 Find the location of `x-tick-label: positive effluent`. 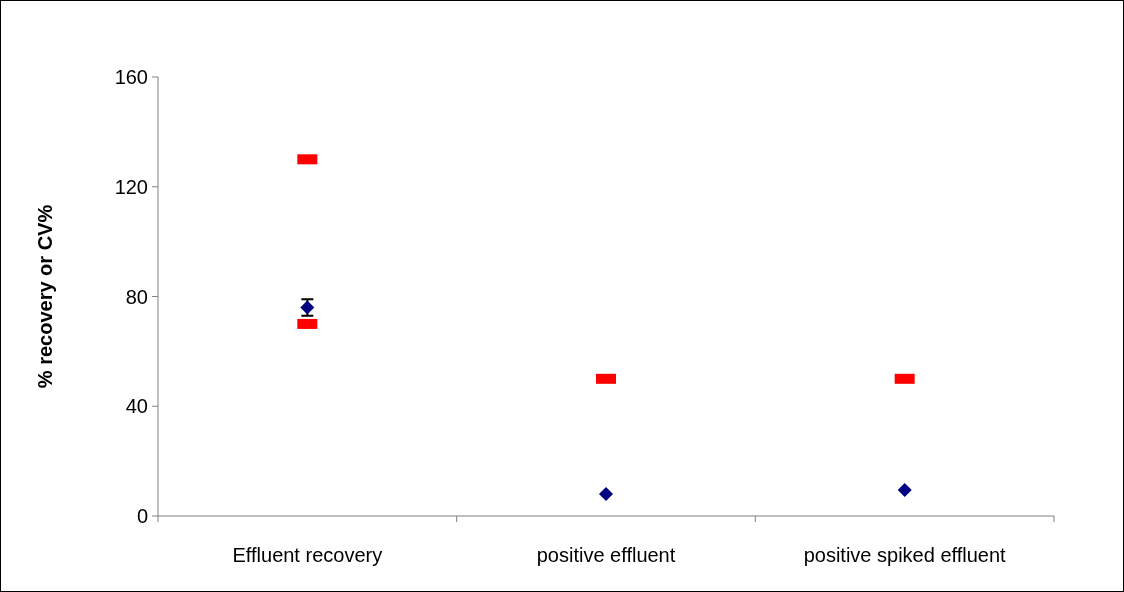

x-tick-label: positive effluent is located at coordinates (606, 555).